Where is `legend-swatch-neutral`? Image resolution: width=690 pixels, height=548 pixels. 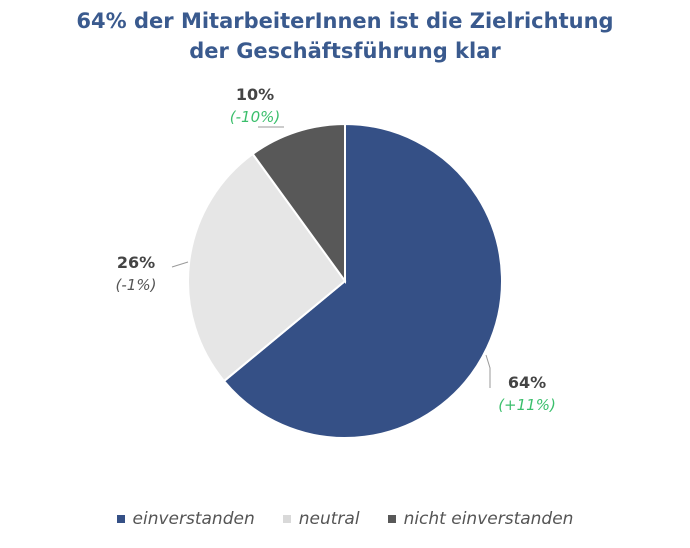 legend-swatch-neutral is located at coordinates (286, 519).